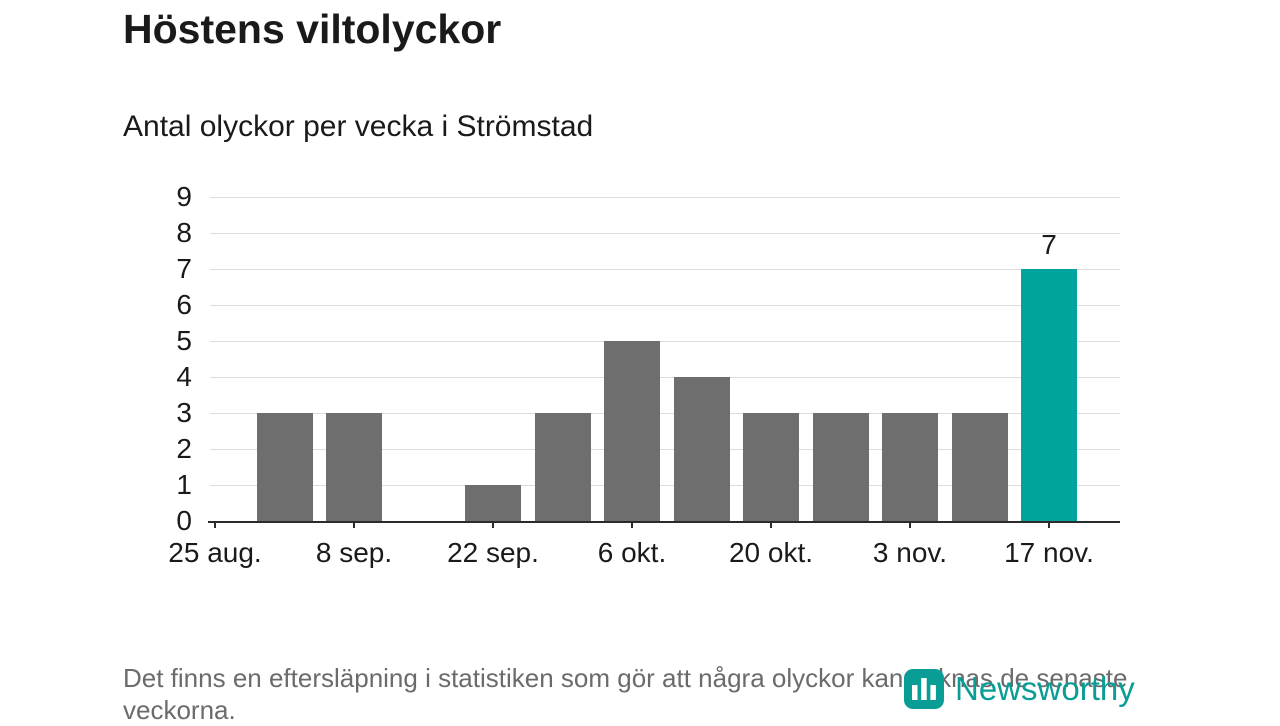 Image resolution: width=1280 pixels, height=726 pixels. Describe the element at coordinates (358, 126) in the screenshot. I see `chart-subtitle: Antal olyckor per vecka i Strömstad` at that location.